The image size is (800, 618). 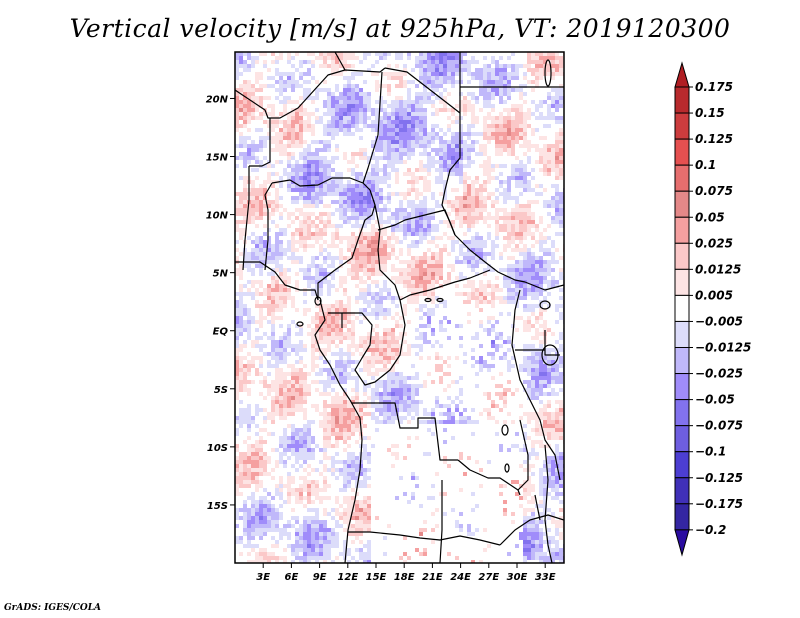 What do you see at coordinates (714, 191) in the screenshot?
I see `colorbar-label: 0.075` at bounding box center [714, 191].